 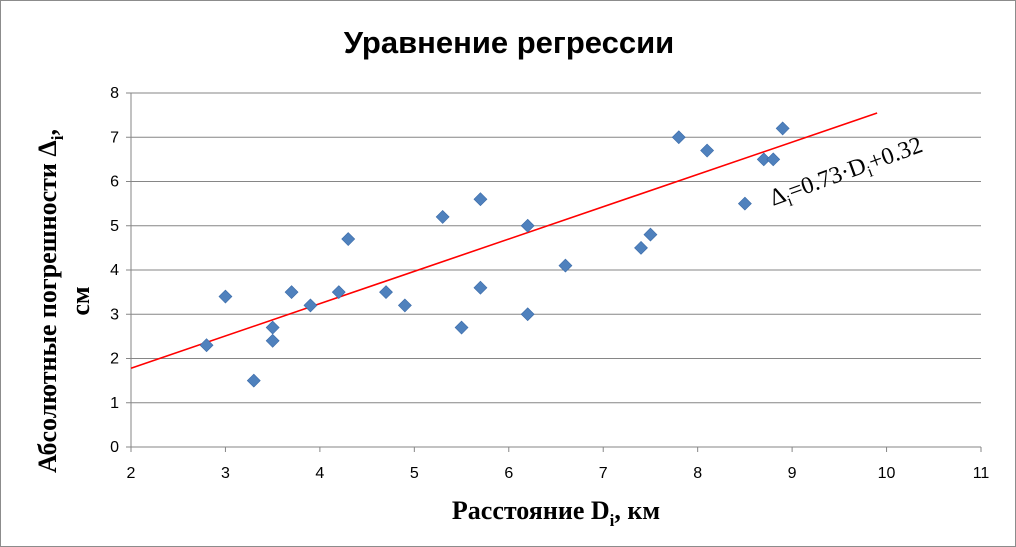 I want to click on x-axis-title: Расстояние Di, км, so click(x=556, y=513).